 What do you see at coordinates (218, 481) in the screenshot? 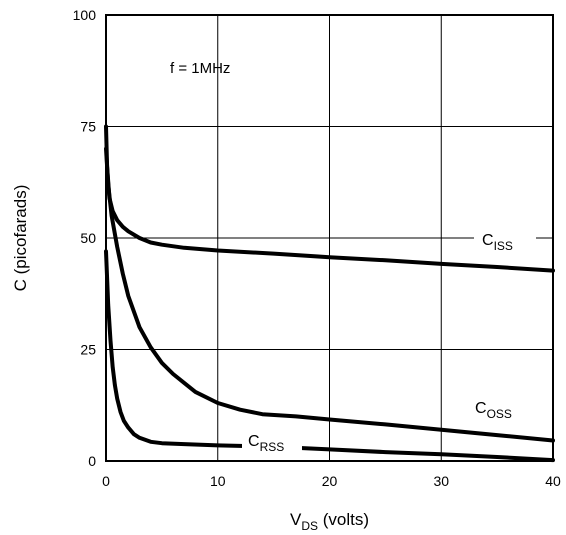
I see `x-tick-label: 10` at bounding box center [218, 481].